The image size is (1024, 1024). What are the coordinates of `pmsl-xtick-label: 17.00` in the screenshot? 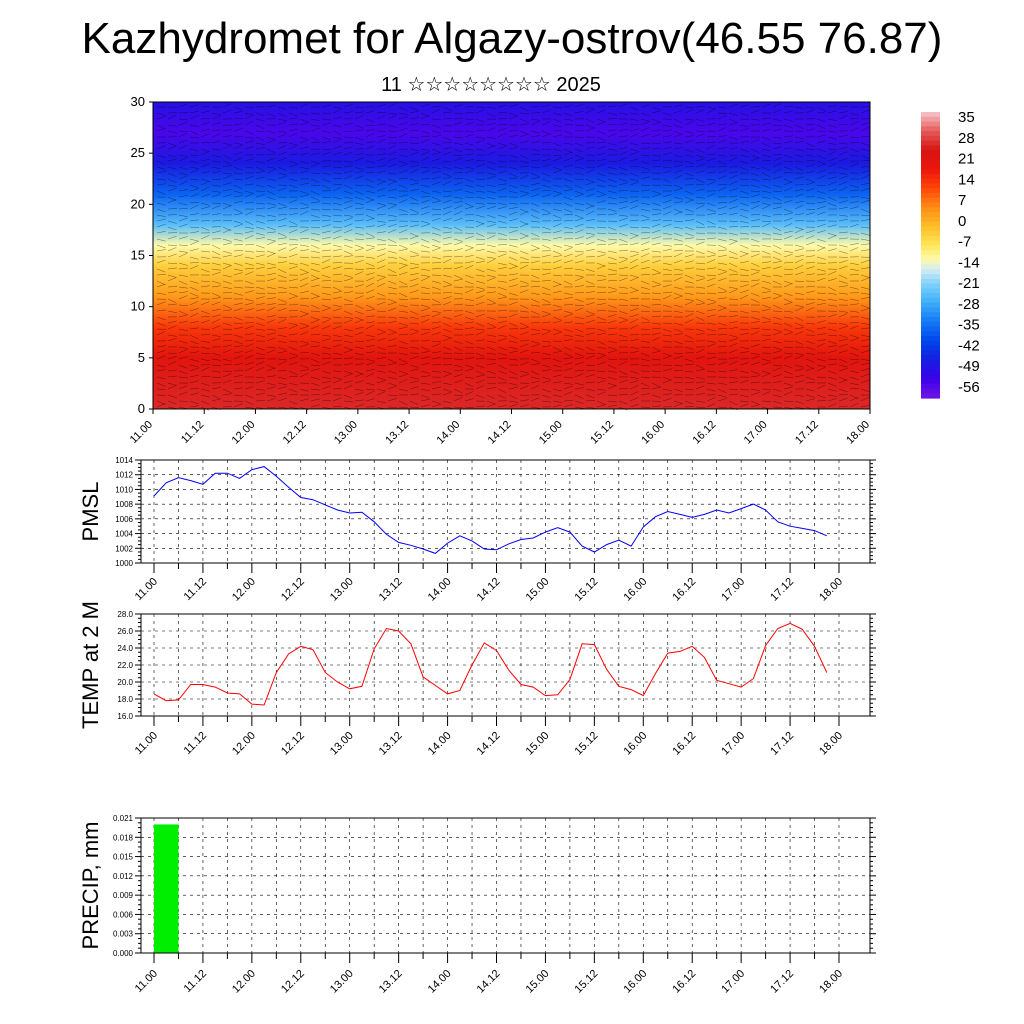 It's located at (733, 590).